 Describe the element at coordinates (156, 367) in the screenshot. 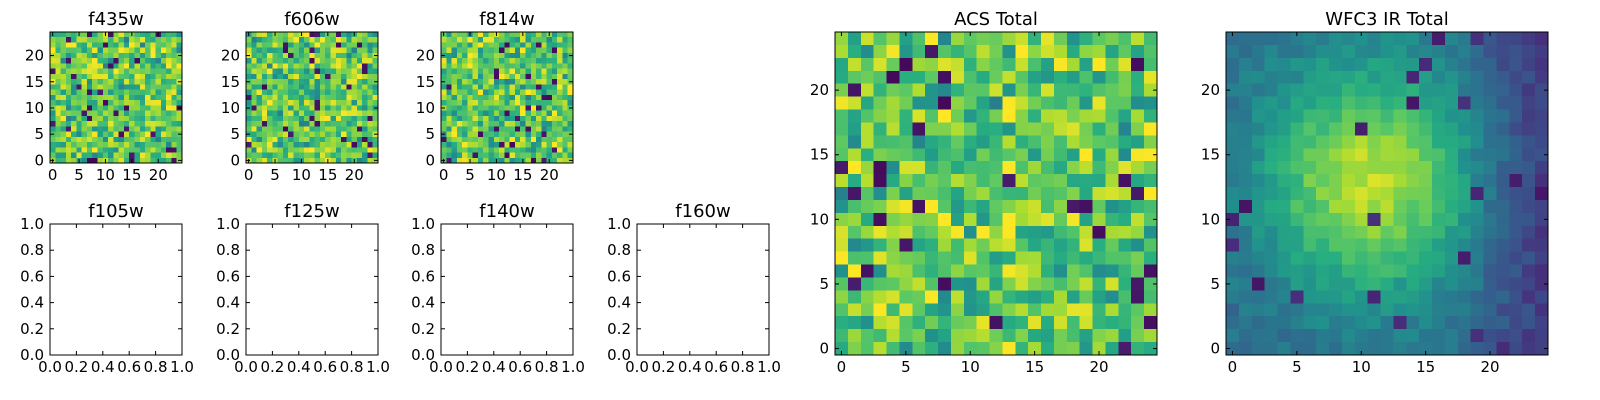

I see `x-tick-label: 0.8` at that location.